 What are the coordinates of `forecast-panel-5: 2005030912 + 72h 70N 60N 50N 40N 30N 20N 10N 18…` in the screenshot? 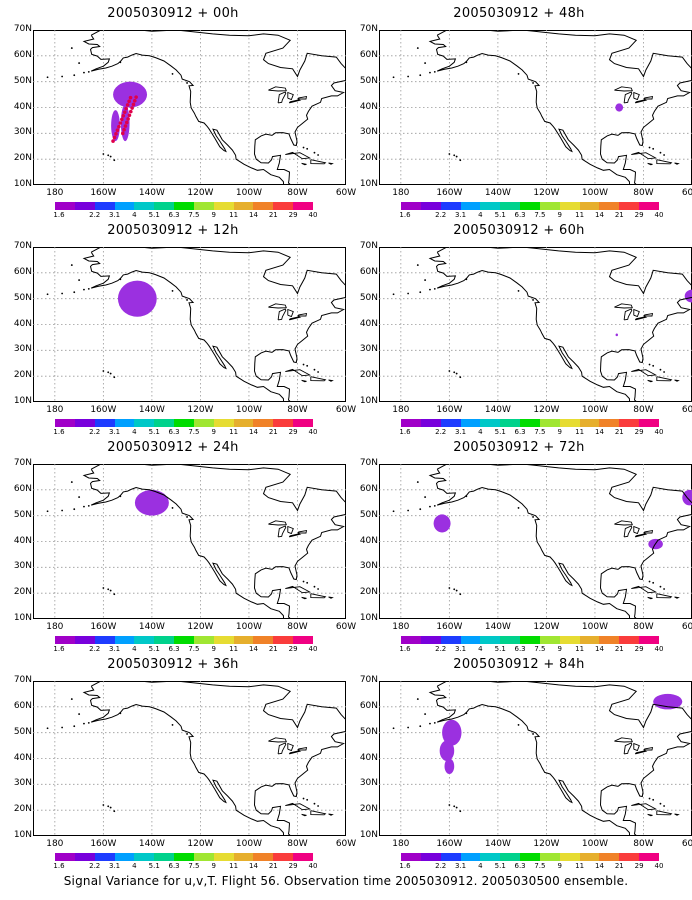 It's located at (519, 546).